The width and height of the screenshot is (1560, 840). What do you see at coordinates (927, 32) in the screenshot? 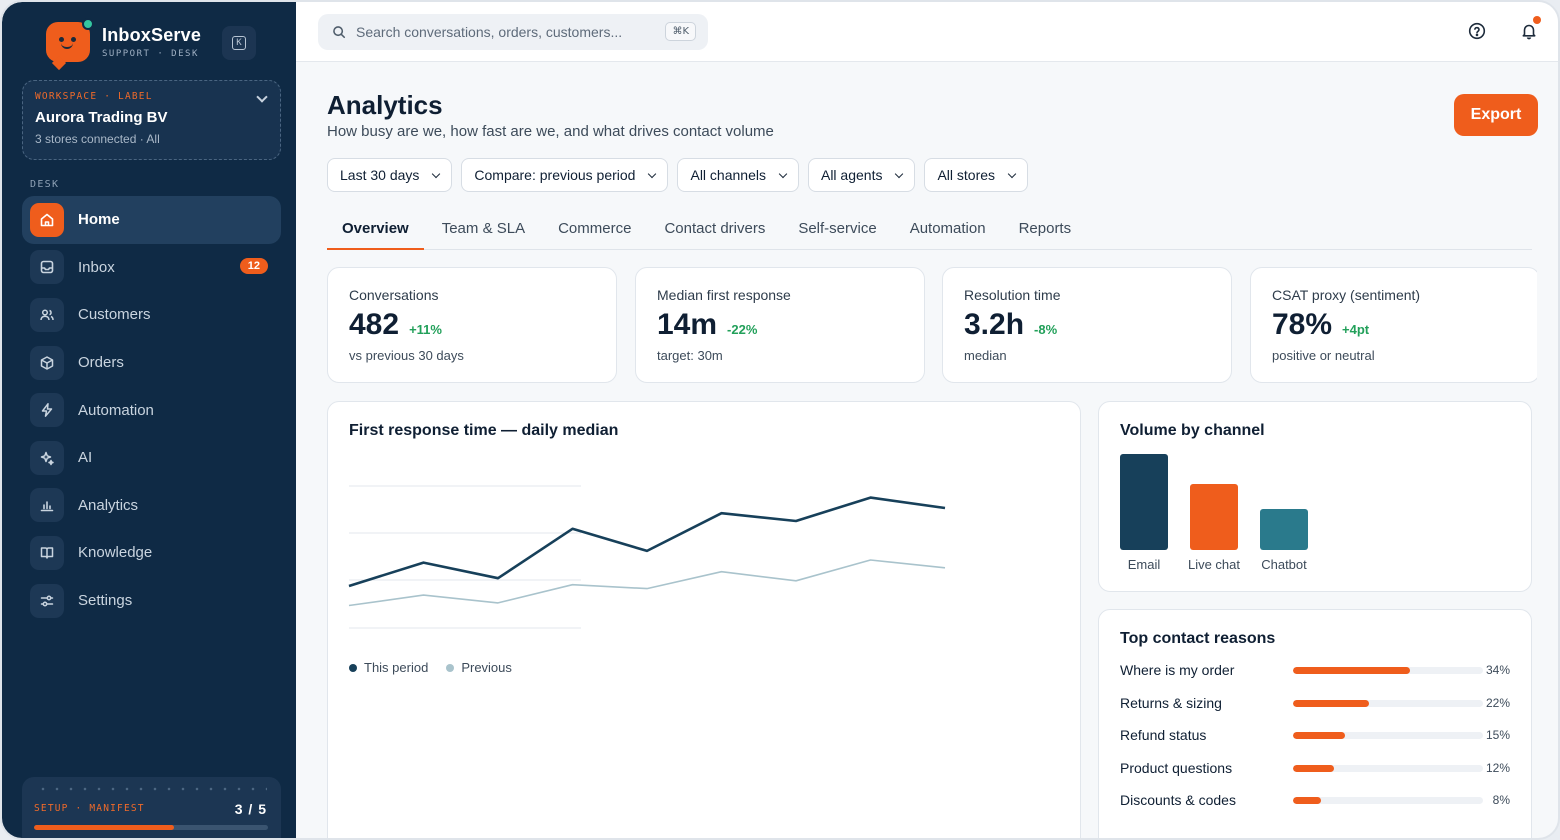
I see `top-bar: ⌘K` at bounding box center [927, 32].